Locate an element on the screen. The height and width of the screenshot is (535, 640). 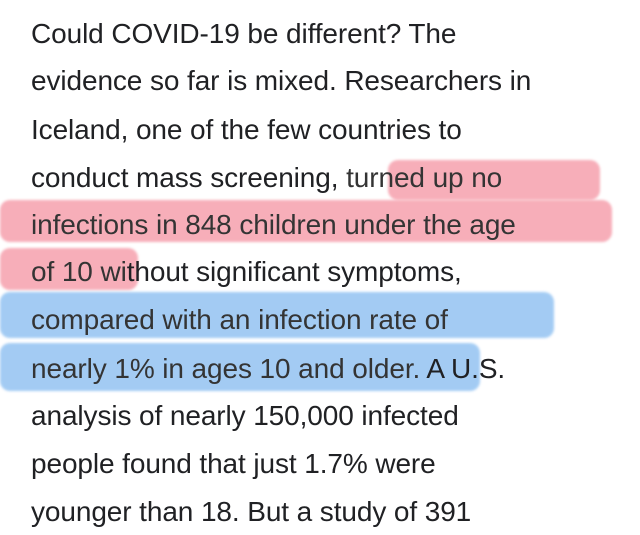
text-line-9: analysis of nearly 150,000 infected is located at coordinates (245, 416).